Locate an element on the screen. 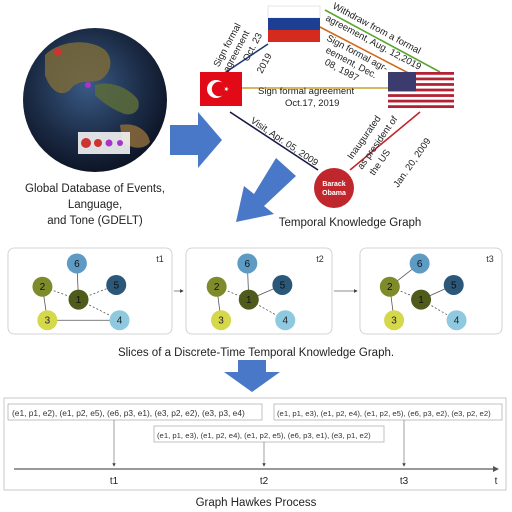 Image resolution: width=512 pixels, height=512 pixels. axis-tick-t3: t3 is located at coordinates (404, 481).